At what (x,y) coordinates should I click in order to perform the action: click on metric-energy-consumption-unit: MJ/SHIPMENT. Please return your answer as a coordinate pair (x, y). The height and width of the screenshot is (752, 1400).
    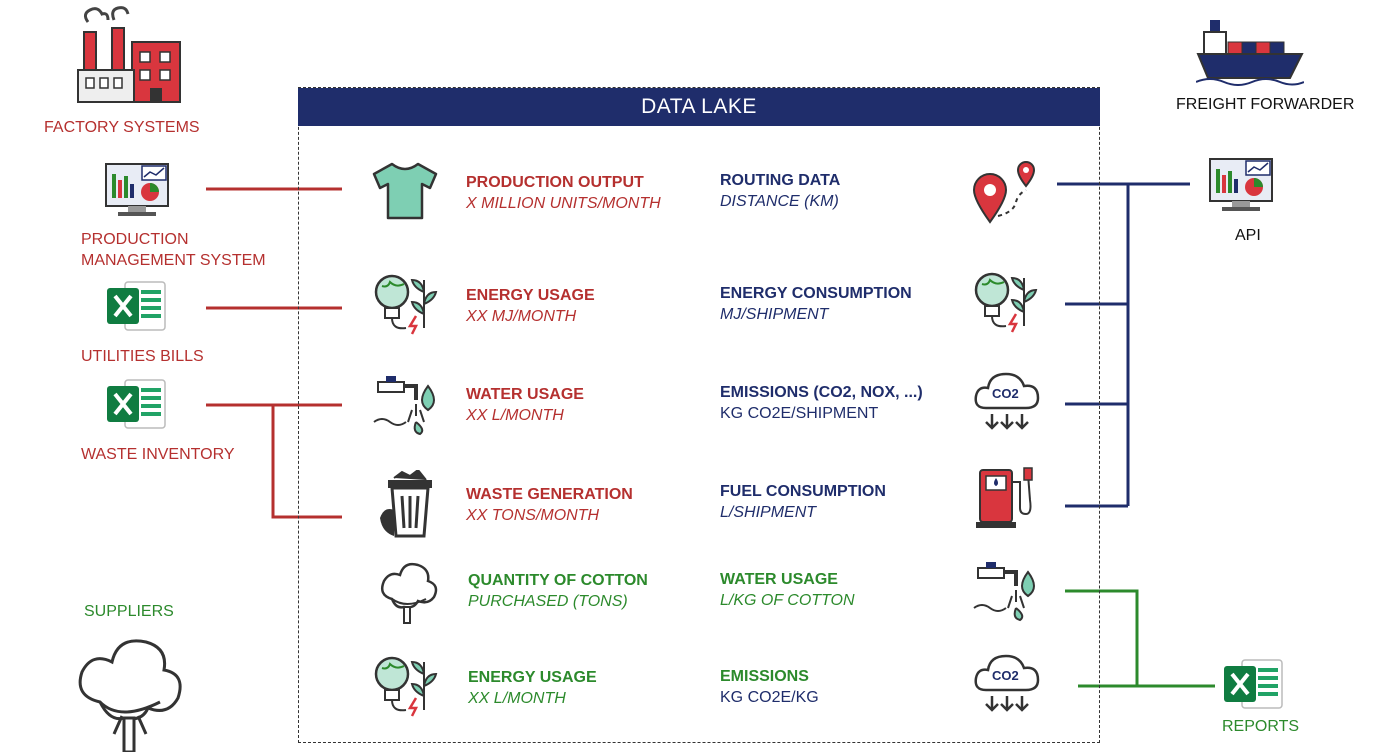
    Looking at the image, I should click on (774, 314).